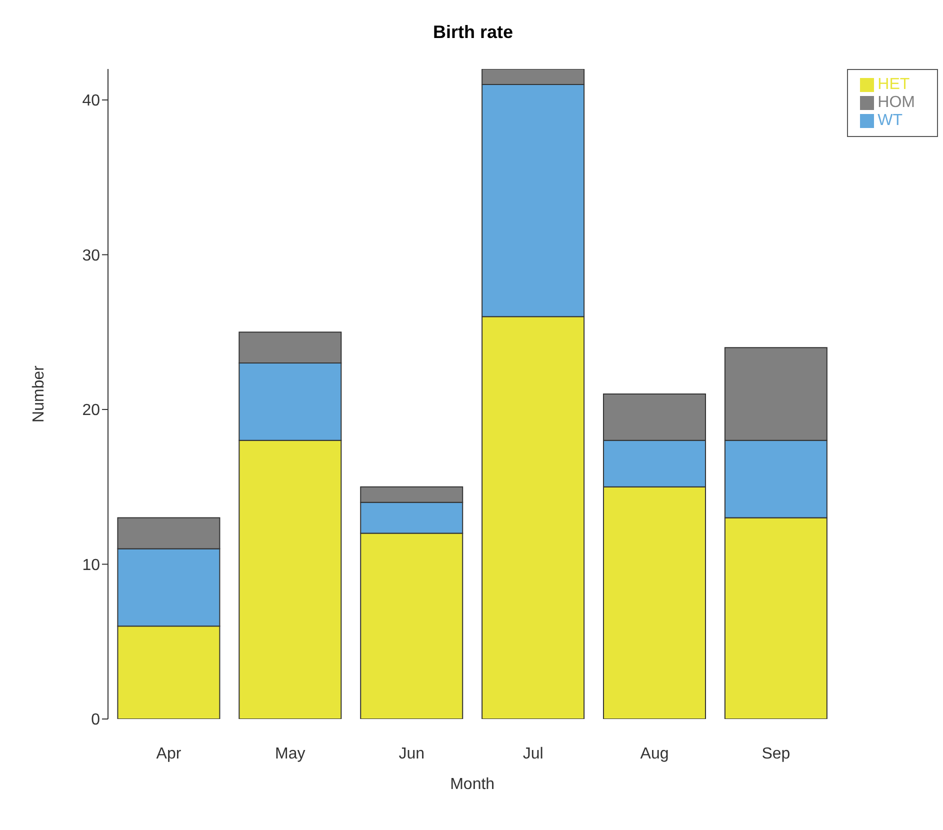 Image resolution: width=943 pixels, height=830 pixels. What do you see at coordinates (169, 753) in the screenshot?
I see `x-tick-label: Apr` at bounding box center [169, 753].